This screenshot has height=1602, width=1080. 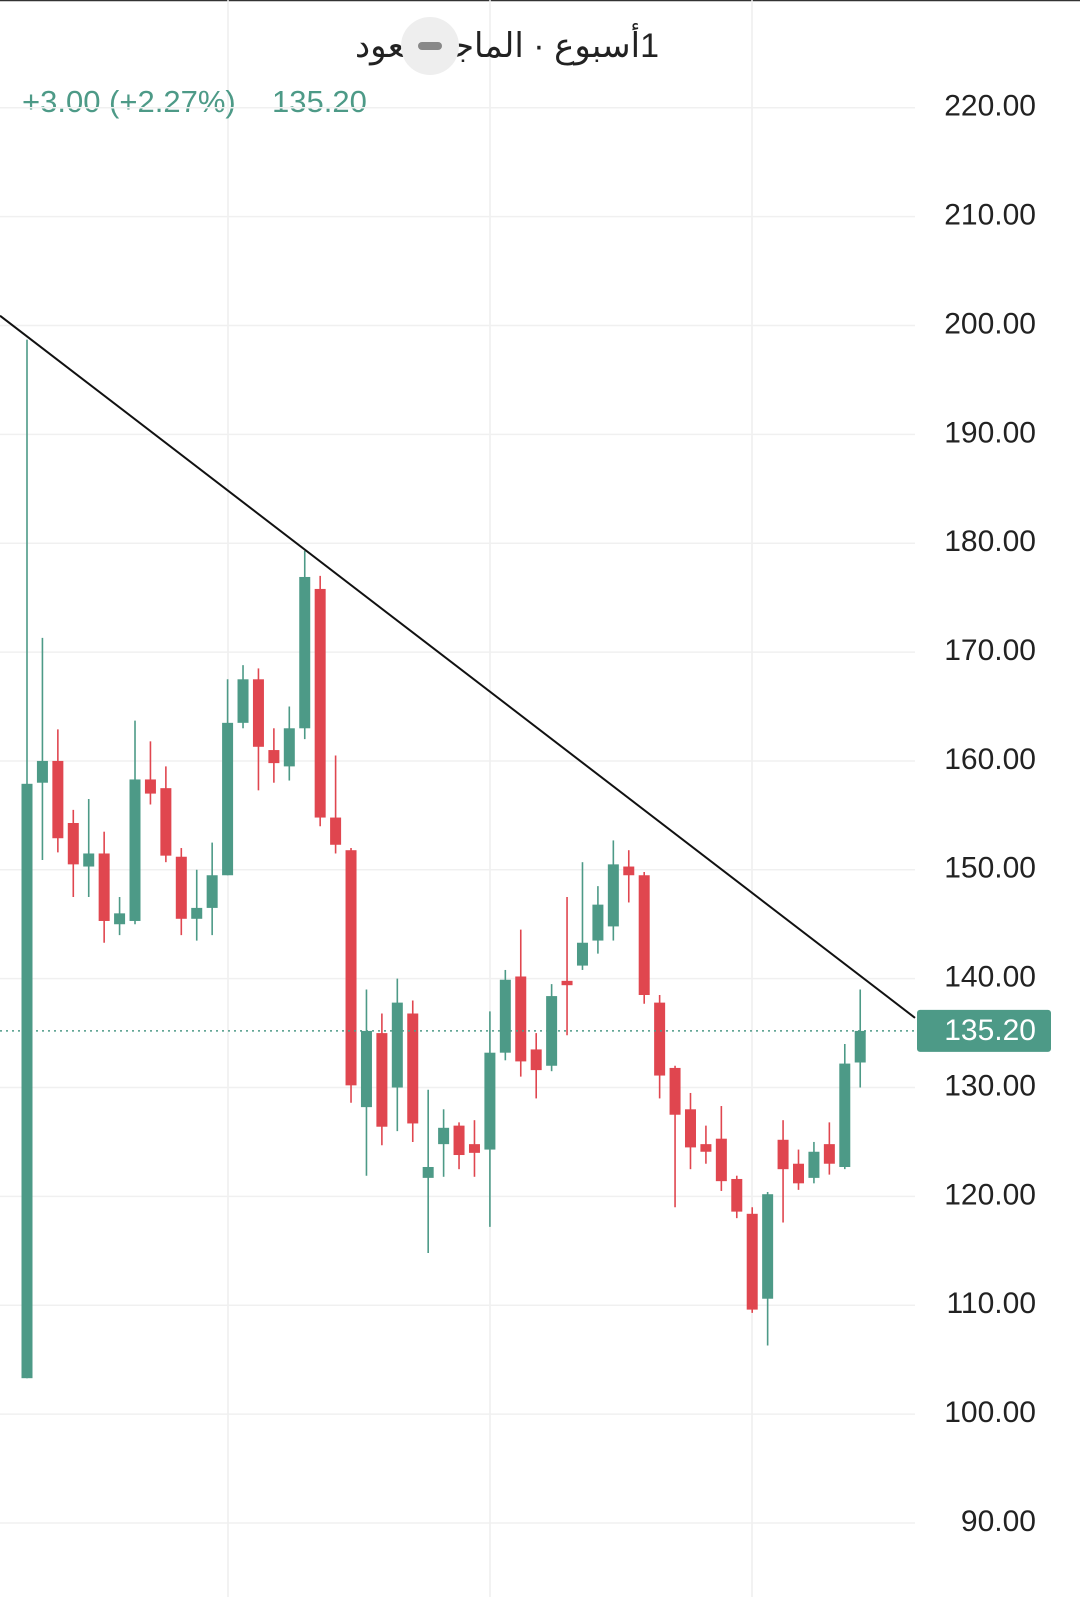 I want to click on y-tick-label: 130.00, so click(x=990, y=1085).